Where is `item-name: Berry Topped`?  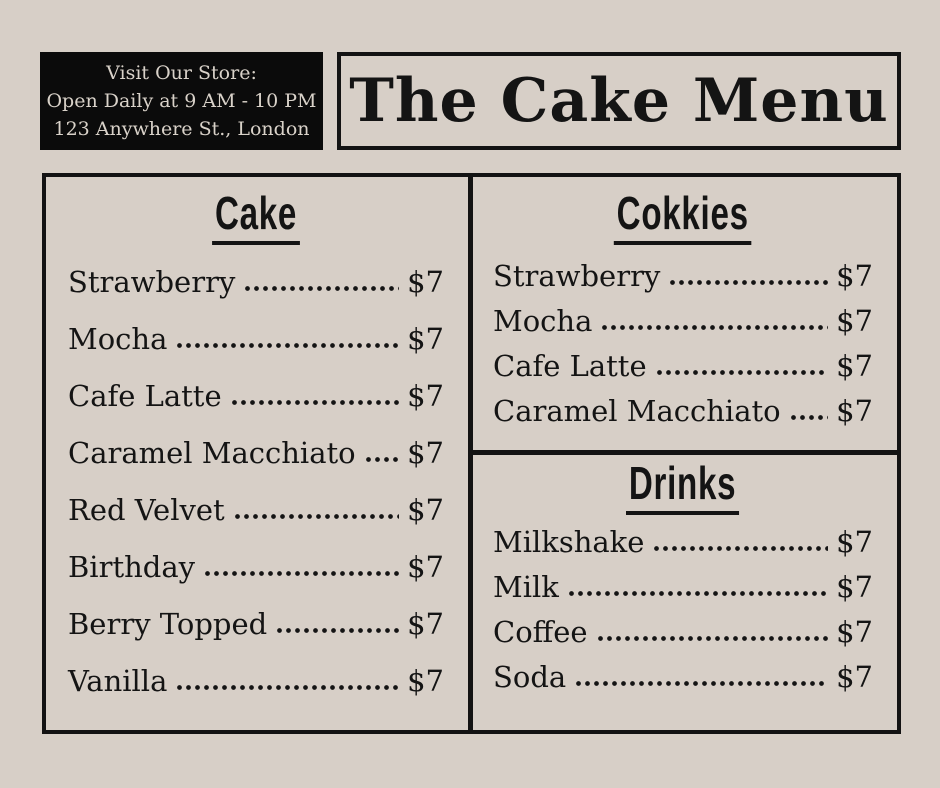
item-name: Berry Topped is located at coordinates (168, 624).